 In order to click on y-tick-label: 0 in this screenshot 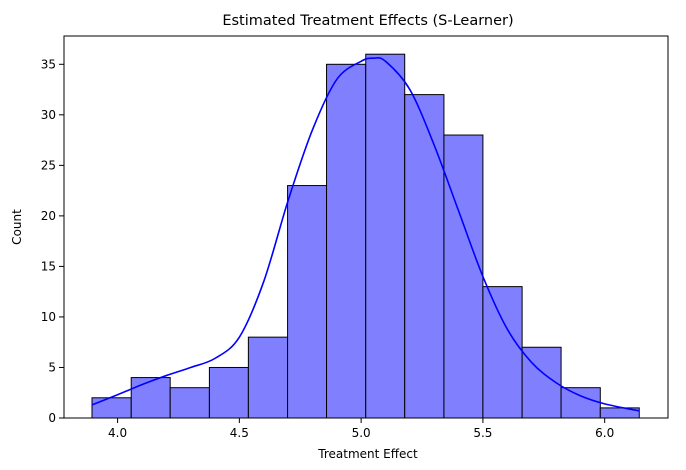, I will do `click(52, 418)`.